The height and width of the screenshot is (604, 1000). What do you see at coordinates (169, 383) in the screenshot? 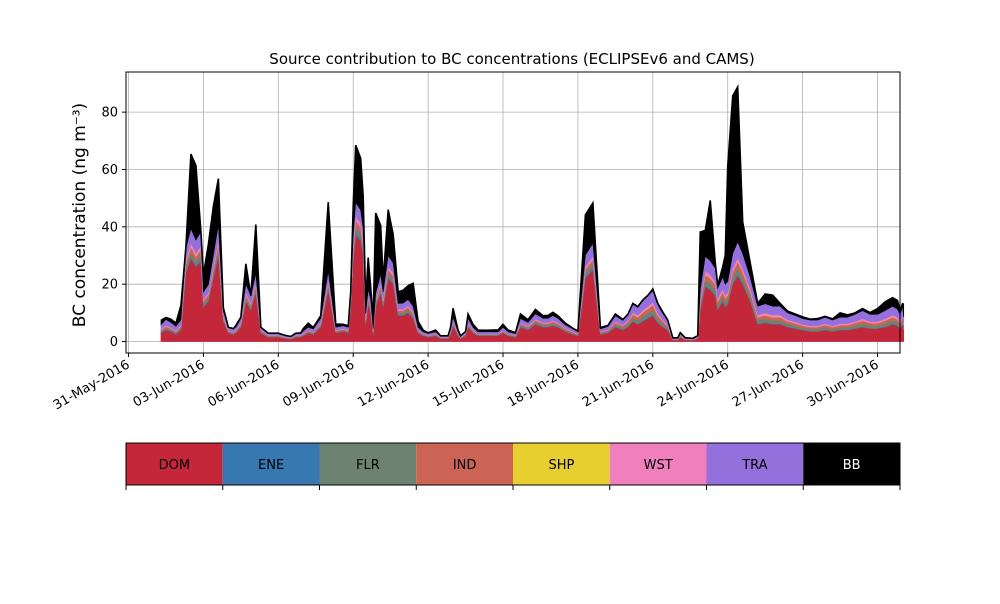
I see `x-tick-label: 03-Jun-2016` at bounding box center [169, 383].